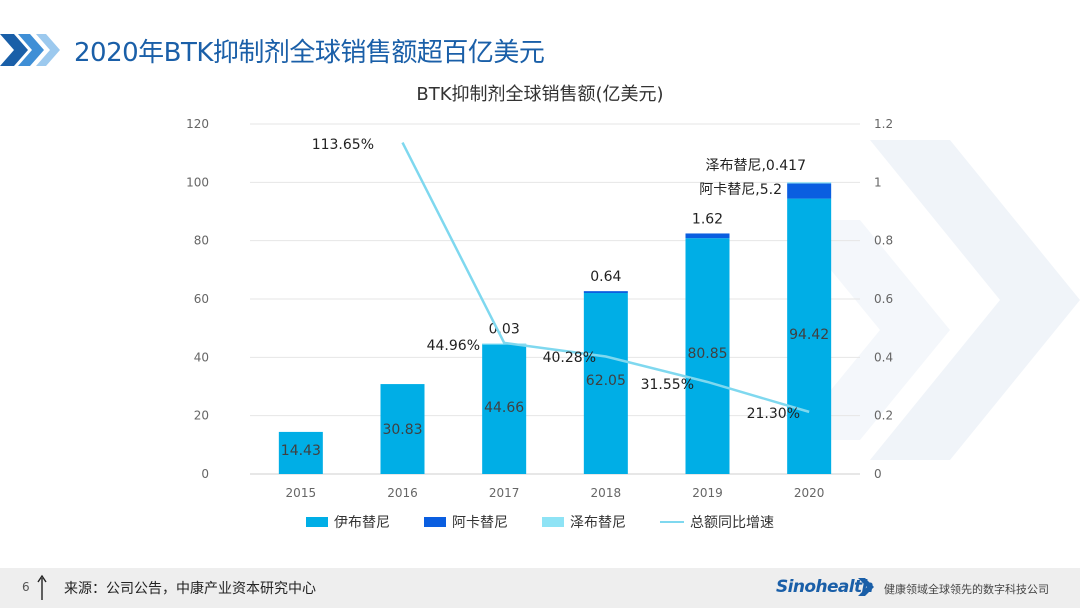  What do you see at coordinates (343, 145) in the screenshot?
I see `data-label-growth: 113.65%` at bounding box center [343, 145].